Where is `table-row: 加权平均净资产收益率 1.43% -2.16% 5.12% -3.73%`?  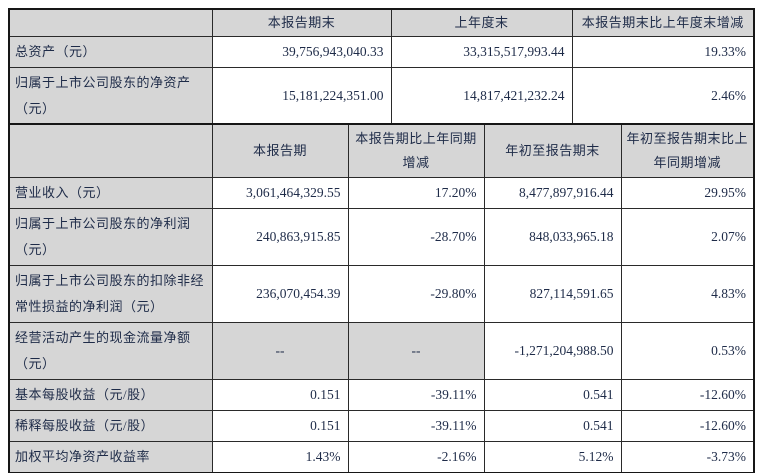
table-row: 加权平均净资产收益率 1.43% -2.16% 5.12% -3.73% is located at coordinates (381, 456).